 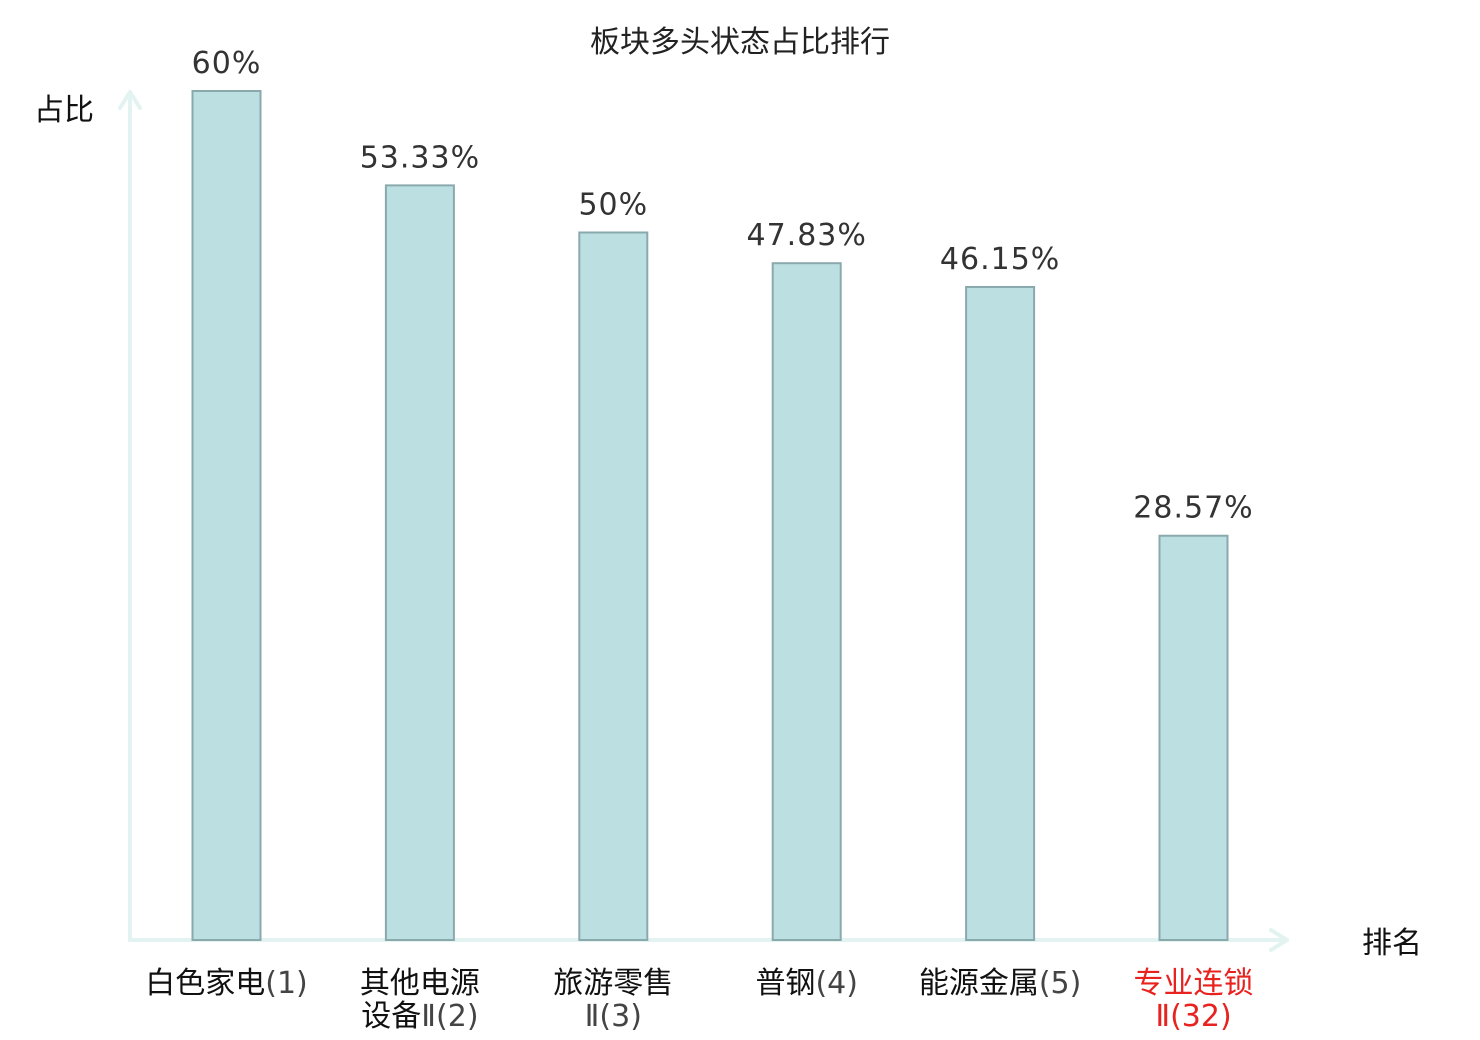 I want to click on category-label: 专业连锁, so click(x=1194, y=983).